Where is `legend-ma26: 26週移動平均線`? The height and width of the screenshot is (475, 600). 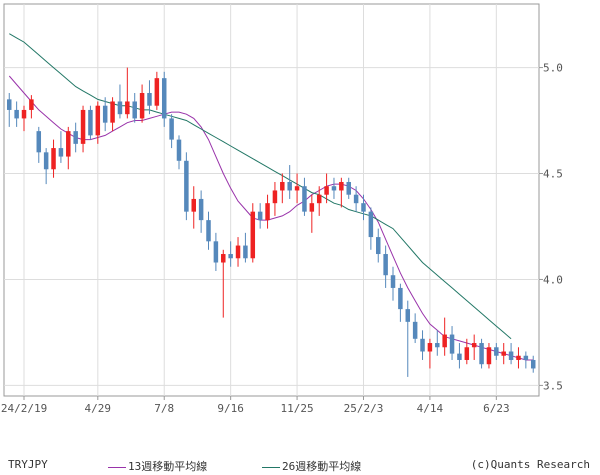 legend-ma26: 26週移動平均線 is located at coordinates (311, 466).